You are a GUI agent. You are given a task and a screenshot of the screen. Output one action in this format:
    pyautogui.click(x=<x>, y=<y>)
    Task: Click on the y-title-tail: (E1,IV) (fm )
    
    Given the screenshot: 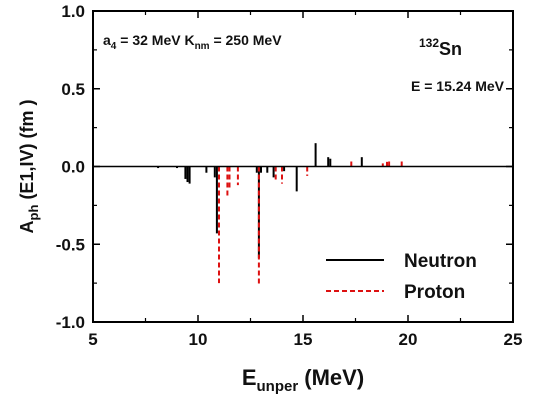 What is the action you would take?
    pyautogui.click(x=27, y=152)
    